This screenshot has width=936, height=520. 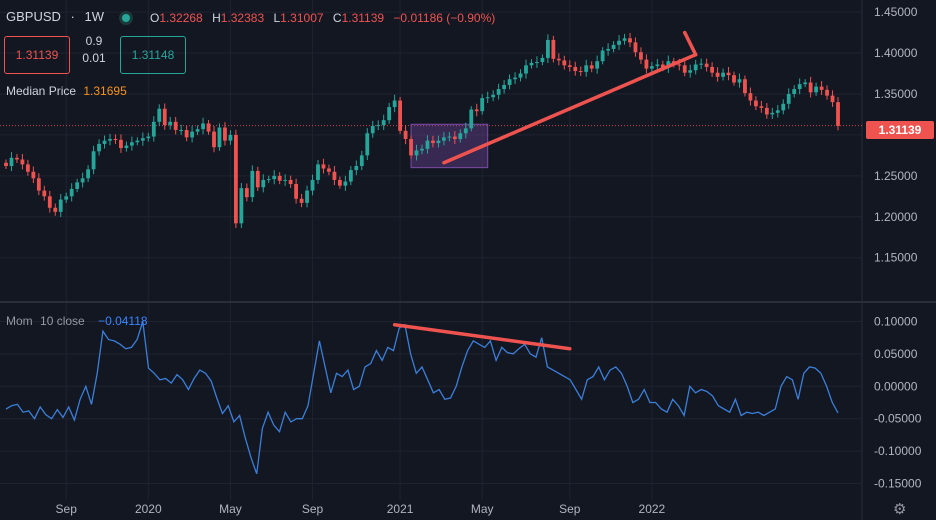 I want to click on price-tick-label: 1.40000, so click(x=896, y=53).